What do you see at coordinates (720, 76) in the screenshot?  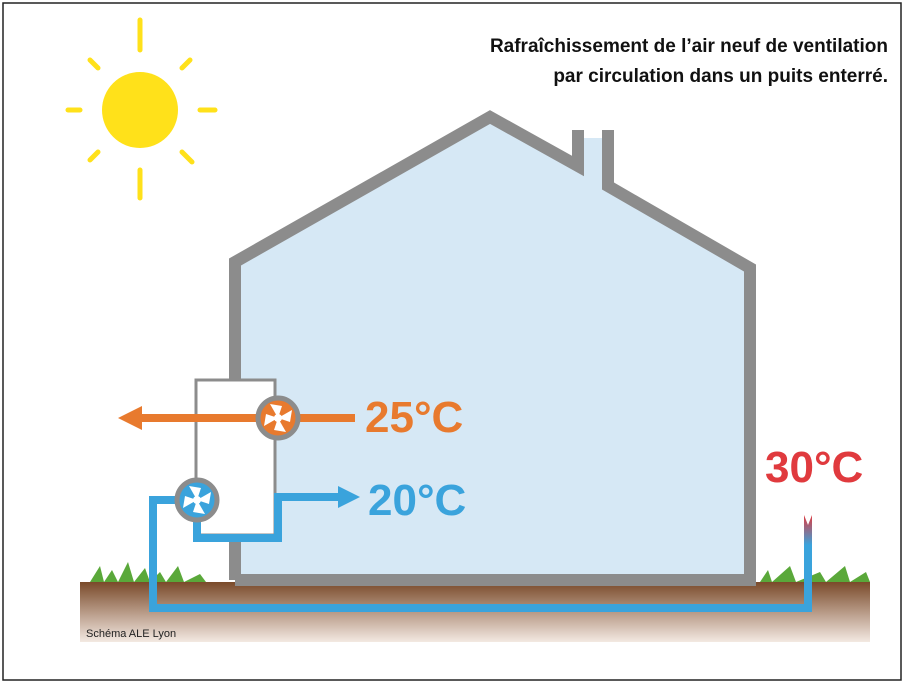 I see `title-line: par circulation dans un puits enterré.` at bounding box center [720, 76].